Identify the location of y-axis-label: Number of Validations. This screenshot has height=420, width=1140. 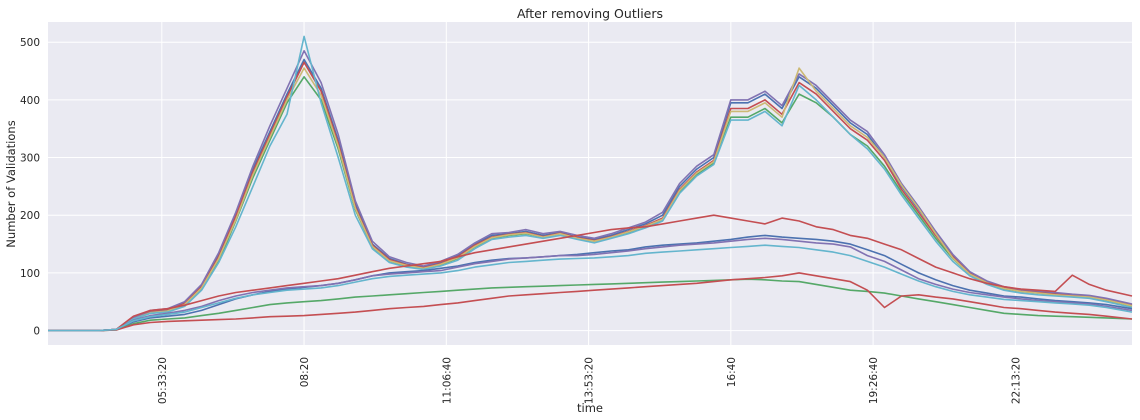
(11, 183).